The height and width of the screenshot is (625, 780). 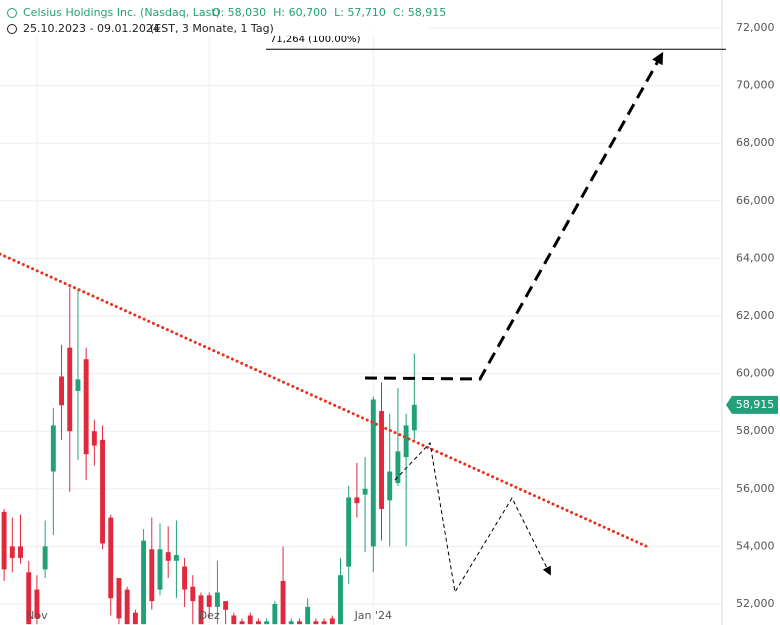 I want to click on x-tick-label: Nov, so click(x=37, y=615).